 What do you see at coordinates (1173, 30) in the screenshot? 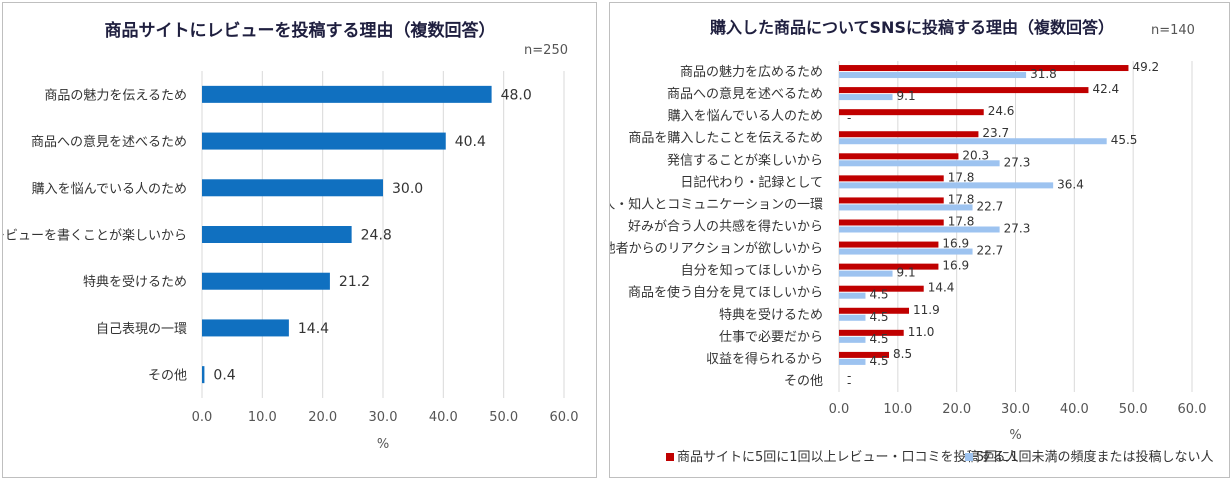
I see `sample-size: n=140` at bounding box center [1173, 30].